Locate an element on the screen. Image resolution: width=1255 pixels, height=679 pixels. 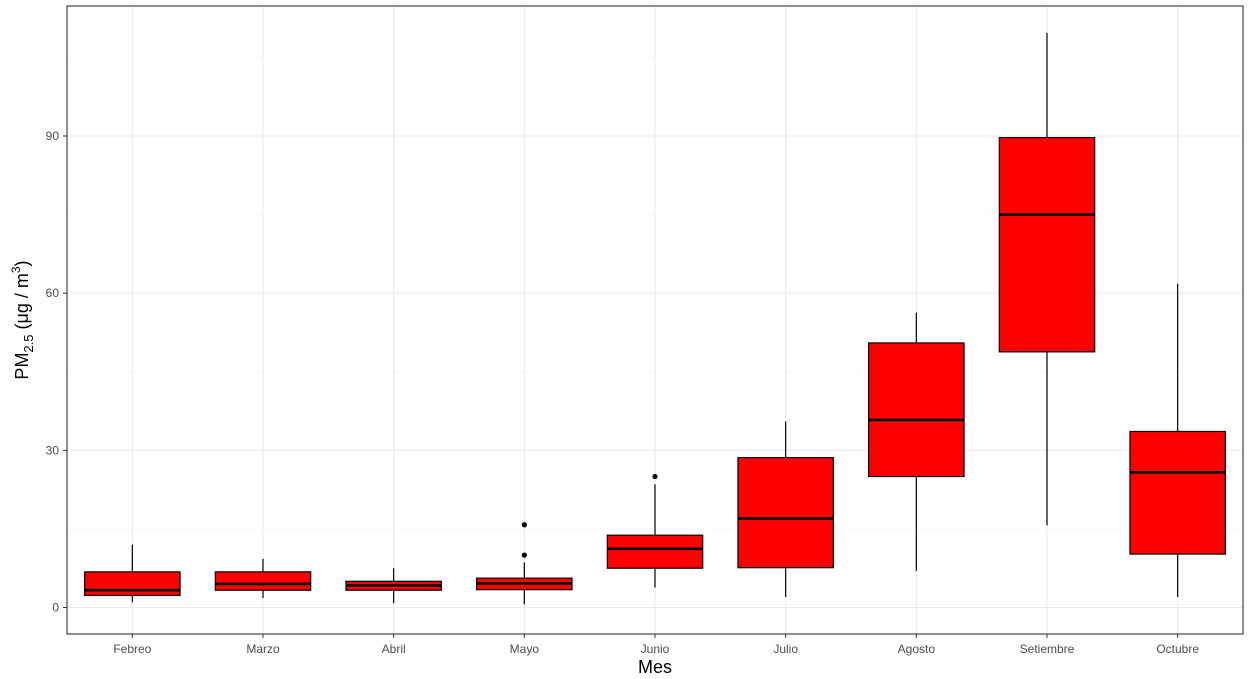
x-tick-label: Marzo is located at coordinates (263, 649).